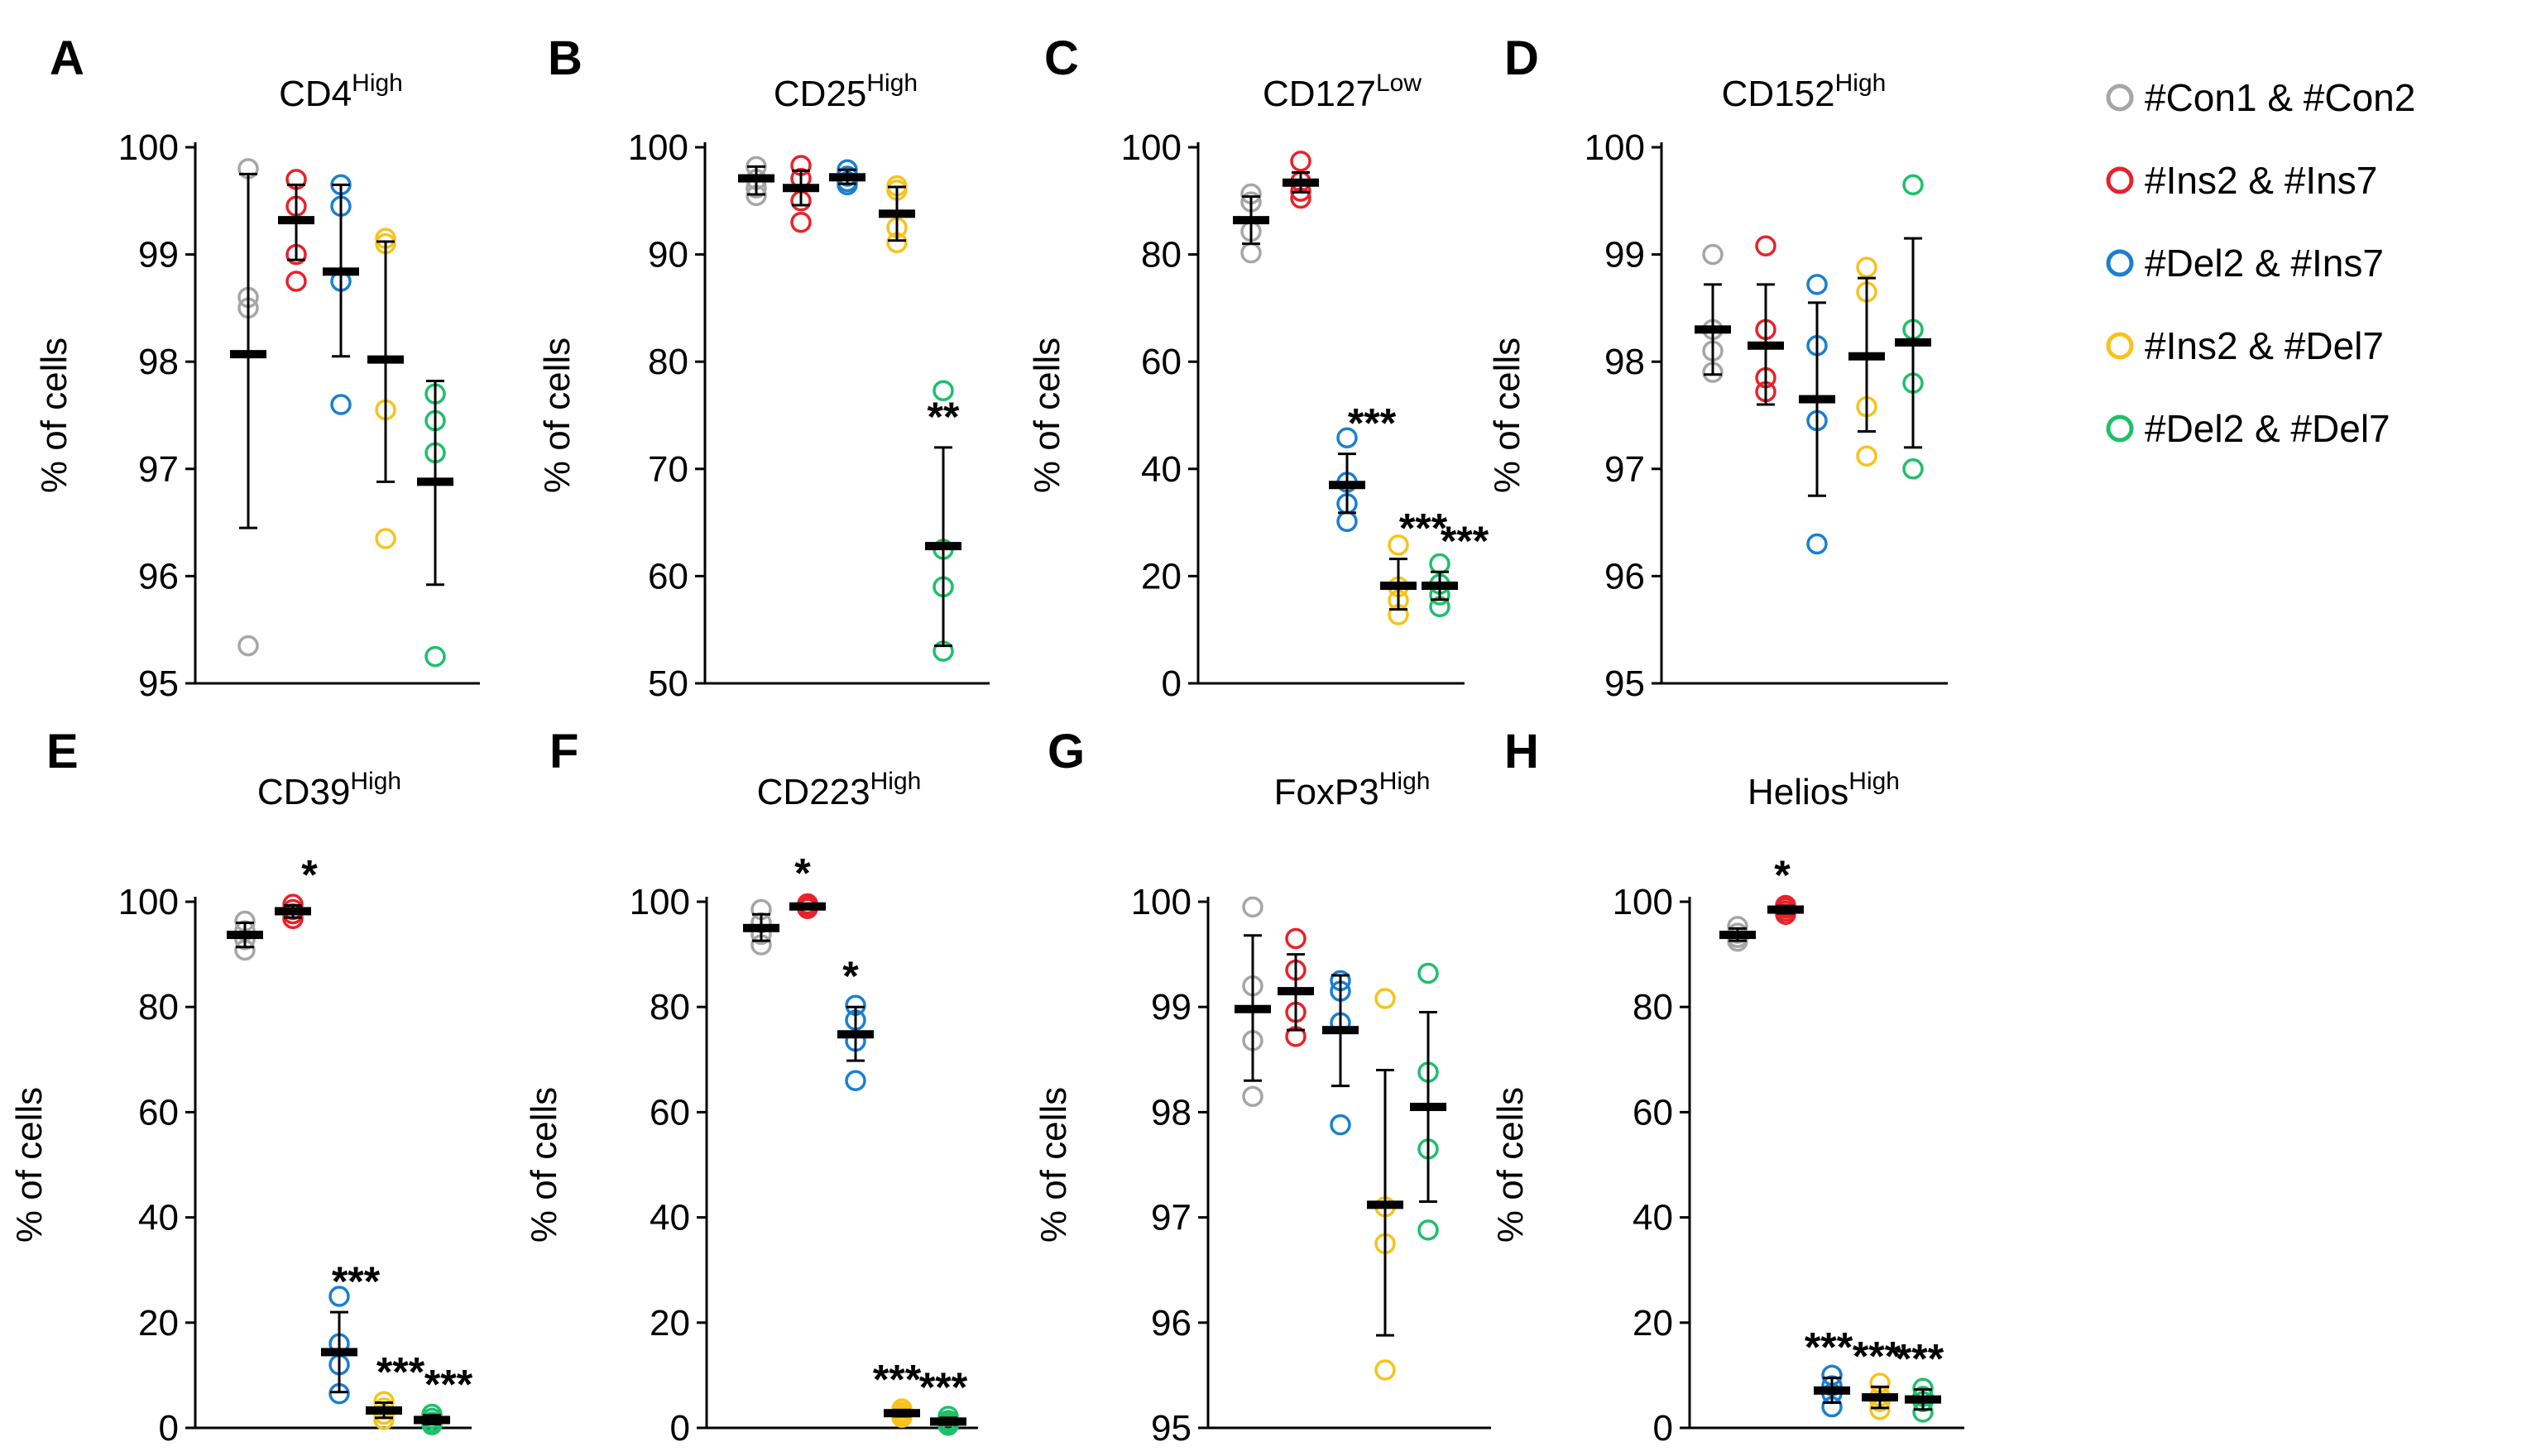  I want to click on group-Del2Del7: **, so click(943, 521).